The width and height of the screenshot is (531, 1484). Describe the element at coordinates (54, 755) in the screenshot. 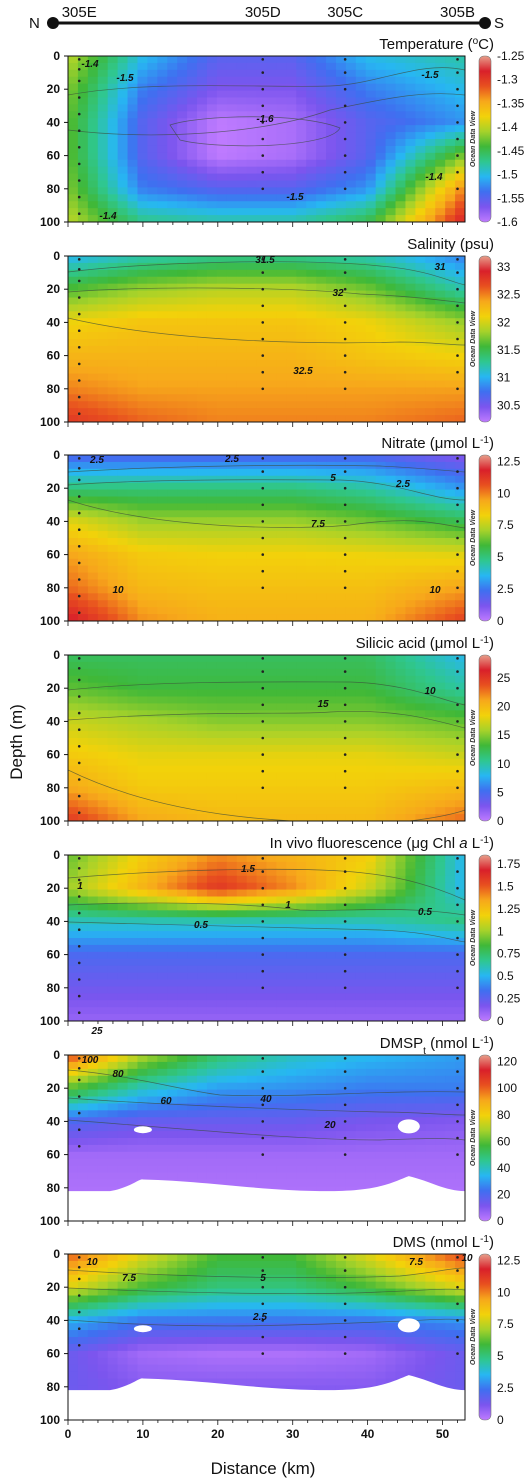

I see `y-tick-label: 60` at that location.